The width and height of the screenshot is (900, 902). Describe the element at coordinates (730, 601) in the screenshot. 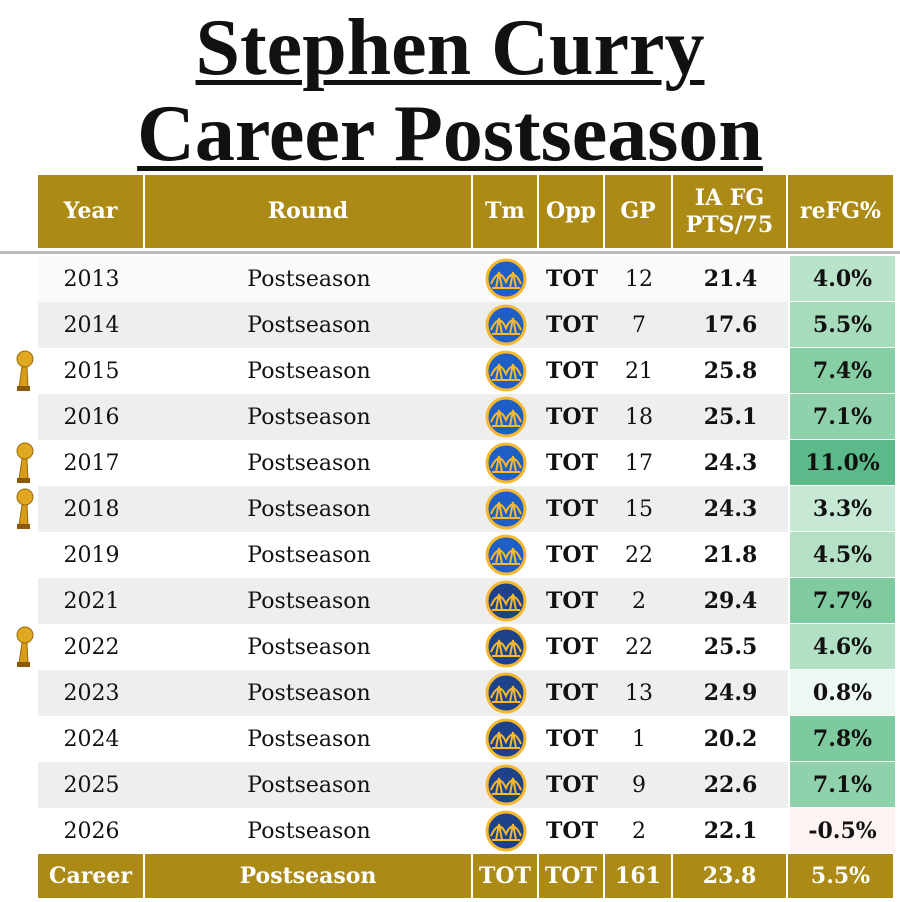

I see `ia-cell: 29.4` at that location.